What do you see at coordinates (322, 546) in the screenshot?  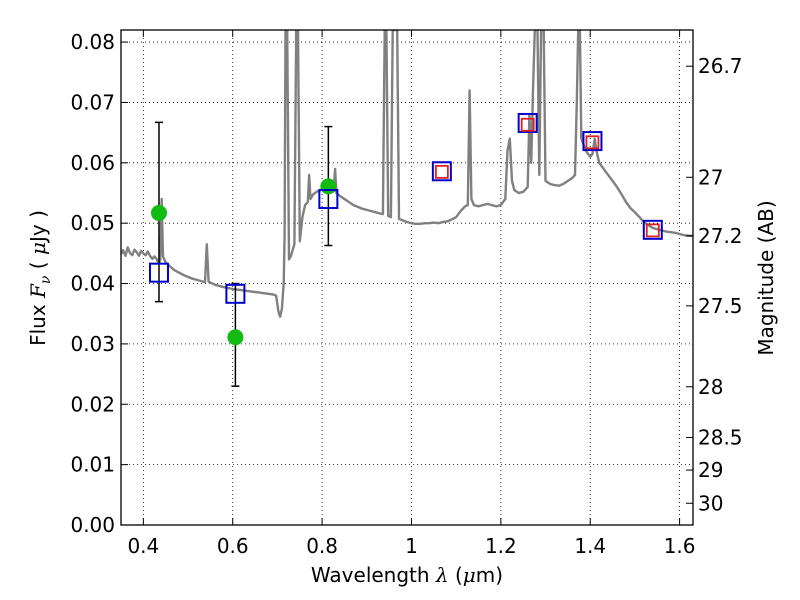 I see `x-tick-label: 0.8` at bounding box center [322, 546].